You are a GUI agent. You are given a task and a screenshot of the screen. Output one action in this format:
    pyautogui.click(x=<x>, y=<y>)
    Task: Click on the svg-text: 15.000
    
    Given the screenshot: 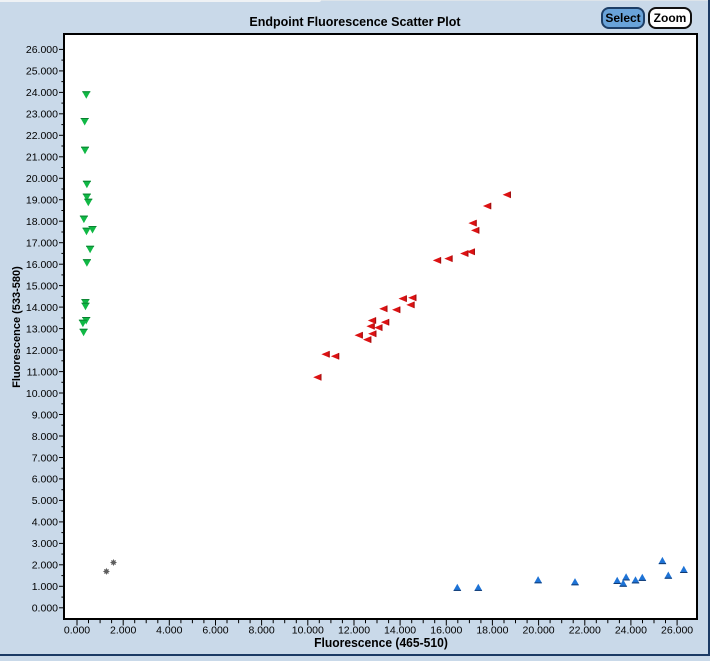 What is the action you would take?
    pyautogui.click(x=42, y=286)
    